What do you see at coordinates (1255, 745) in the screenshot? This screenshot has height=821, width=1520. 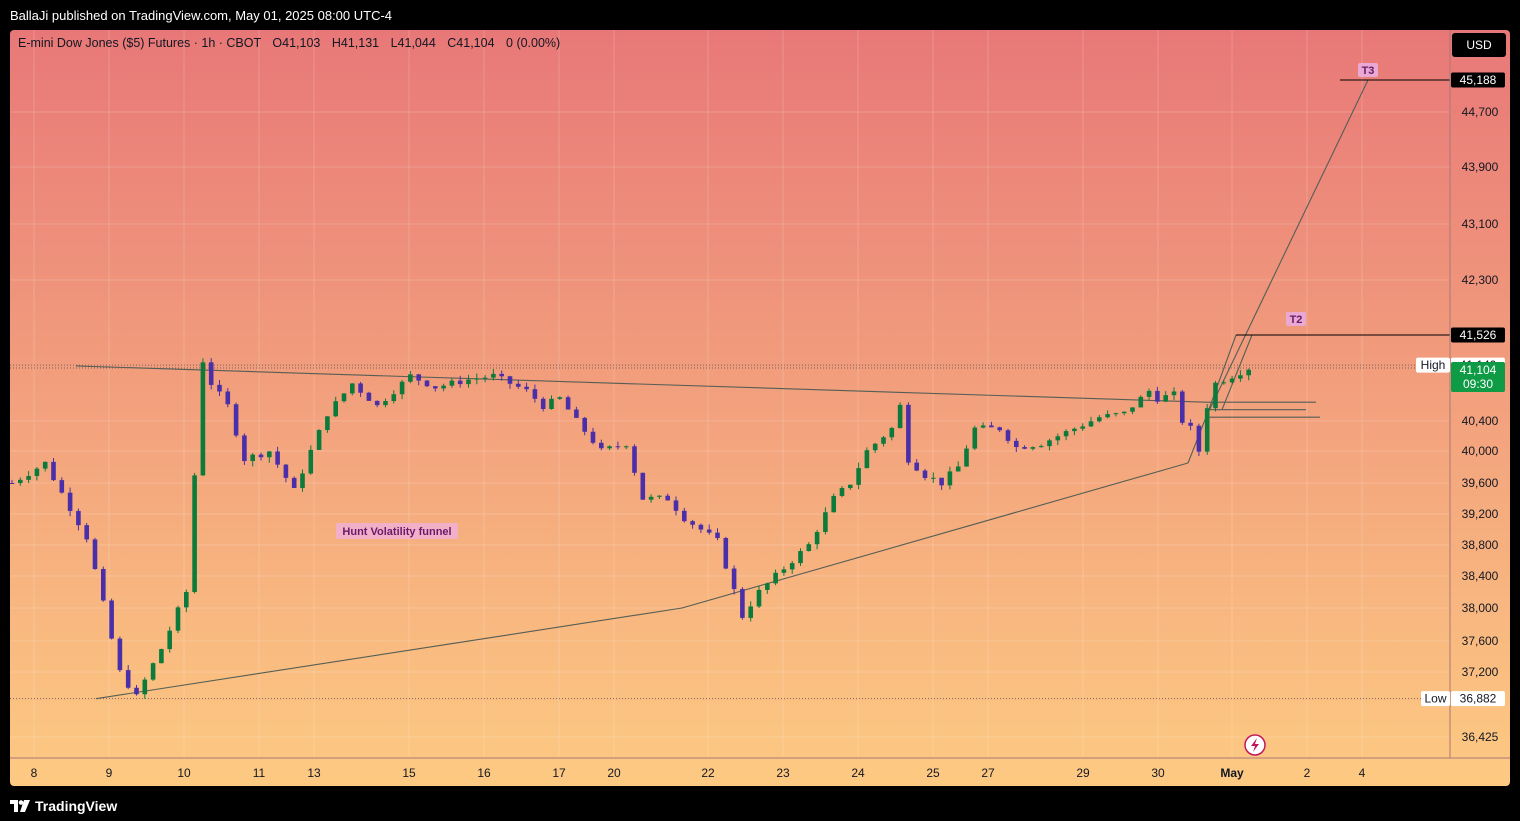 I see `lightning-icon` at bounding box center [1255, 745].